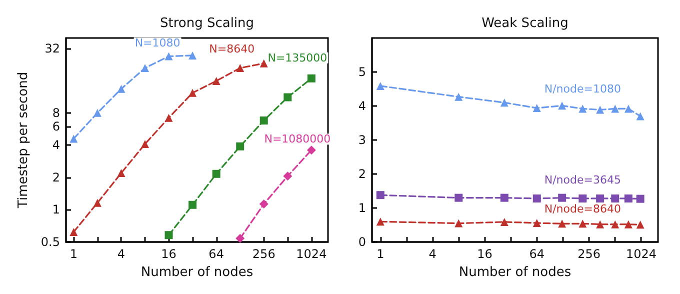 The height and width of the screenshot is (294, 680). Describe the element at coordinates (582, 179) in the screenshot. I see `series-label: N/node=3645` at that location.